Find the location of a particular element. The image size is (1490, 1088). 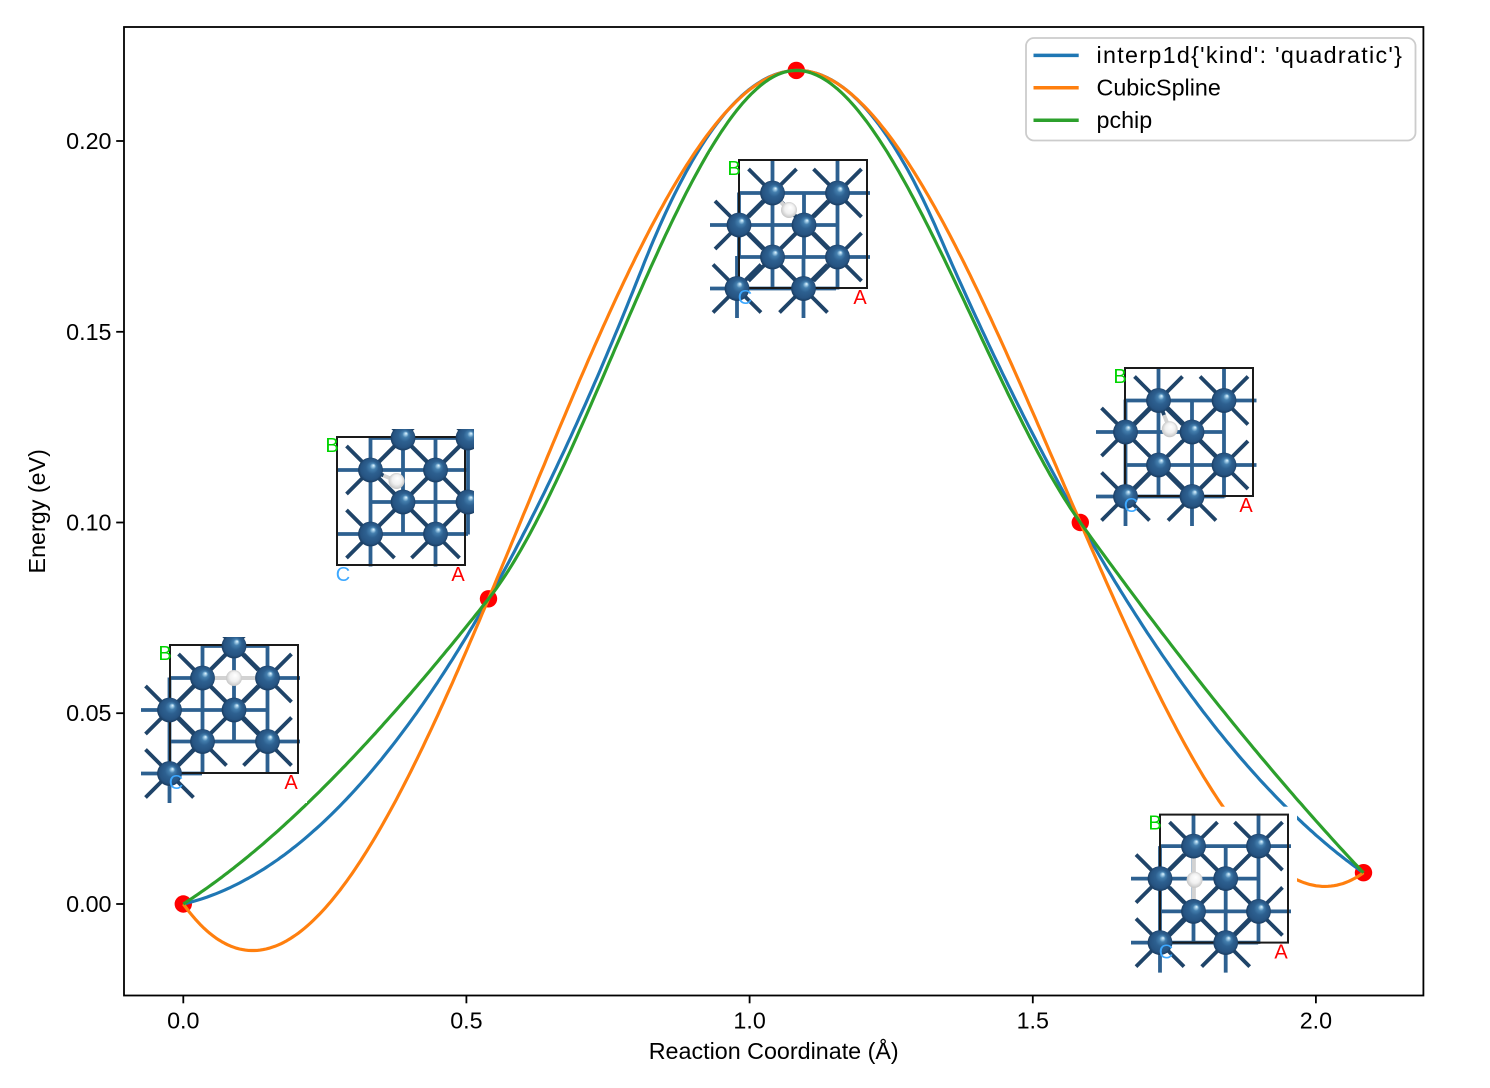

svg-text: 0.05 is located at coordinates (88, 713).